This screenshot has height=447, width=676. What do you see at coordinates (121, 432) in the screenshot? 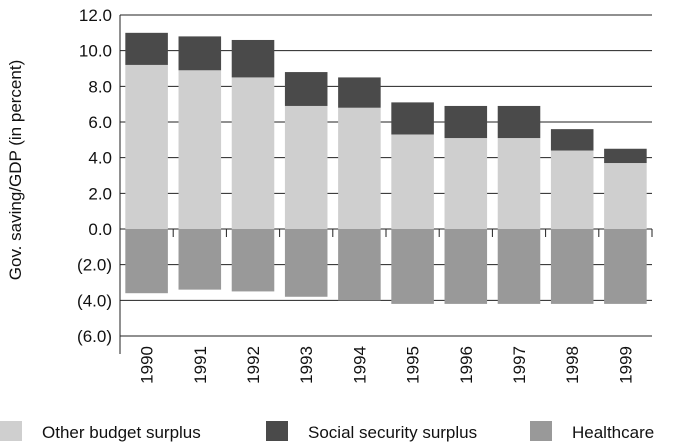
I see `legend-label-0: Other budget surplus` at bounding box center [121, 432].